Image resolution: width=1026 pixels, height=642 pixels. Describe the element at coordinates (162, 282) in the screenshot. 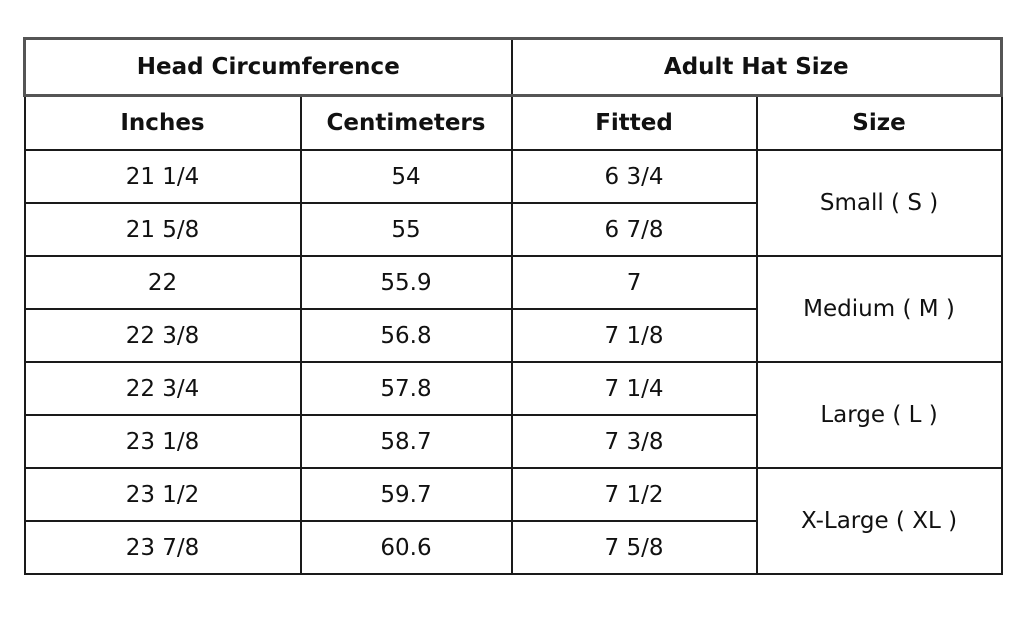

I see `inches-cell: 22` at that location.